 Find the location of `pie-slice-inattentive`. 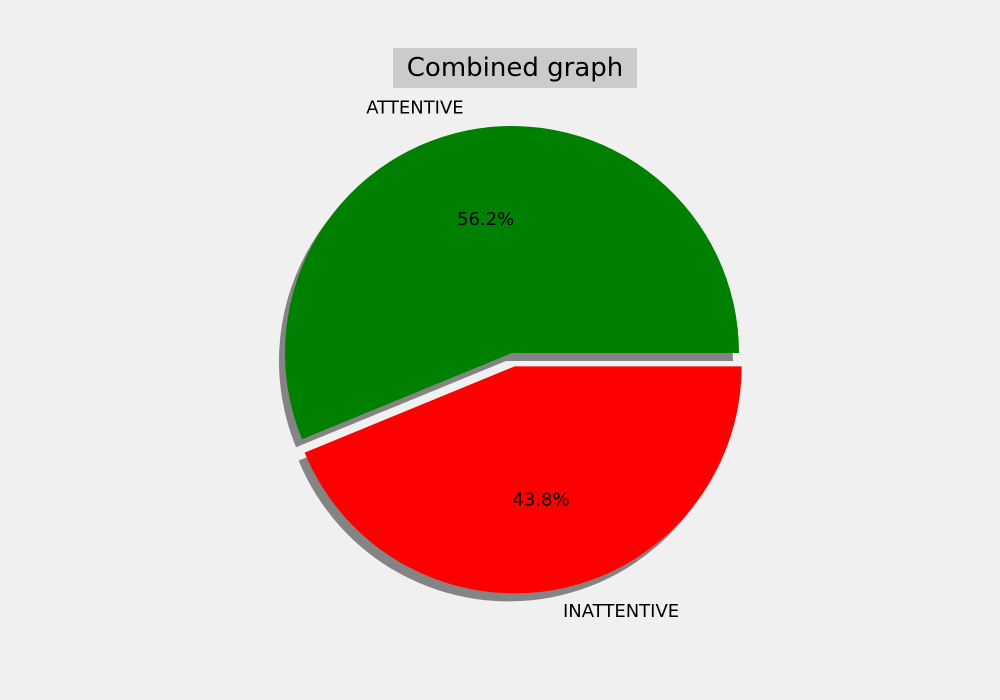

pie-slice-inattentive is located at coordinates (523, 480).